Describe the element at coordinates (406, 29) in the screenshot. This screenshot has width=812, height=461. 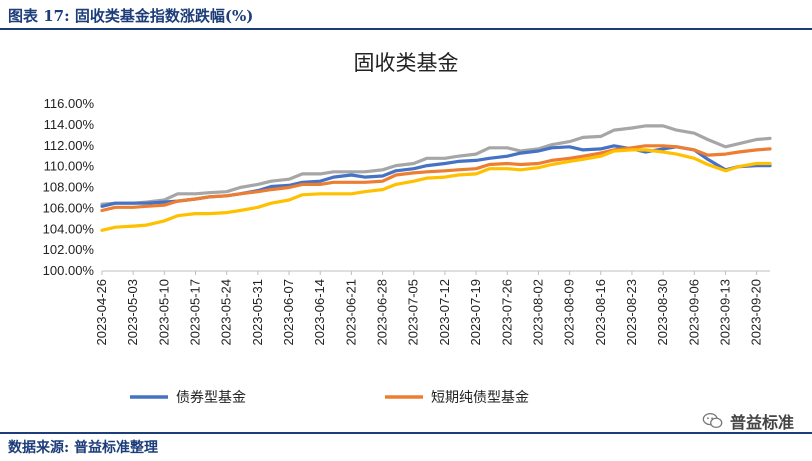
I see `header-divider` at that location.